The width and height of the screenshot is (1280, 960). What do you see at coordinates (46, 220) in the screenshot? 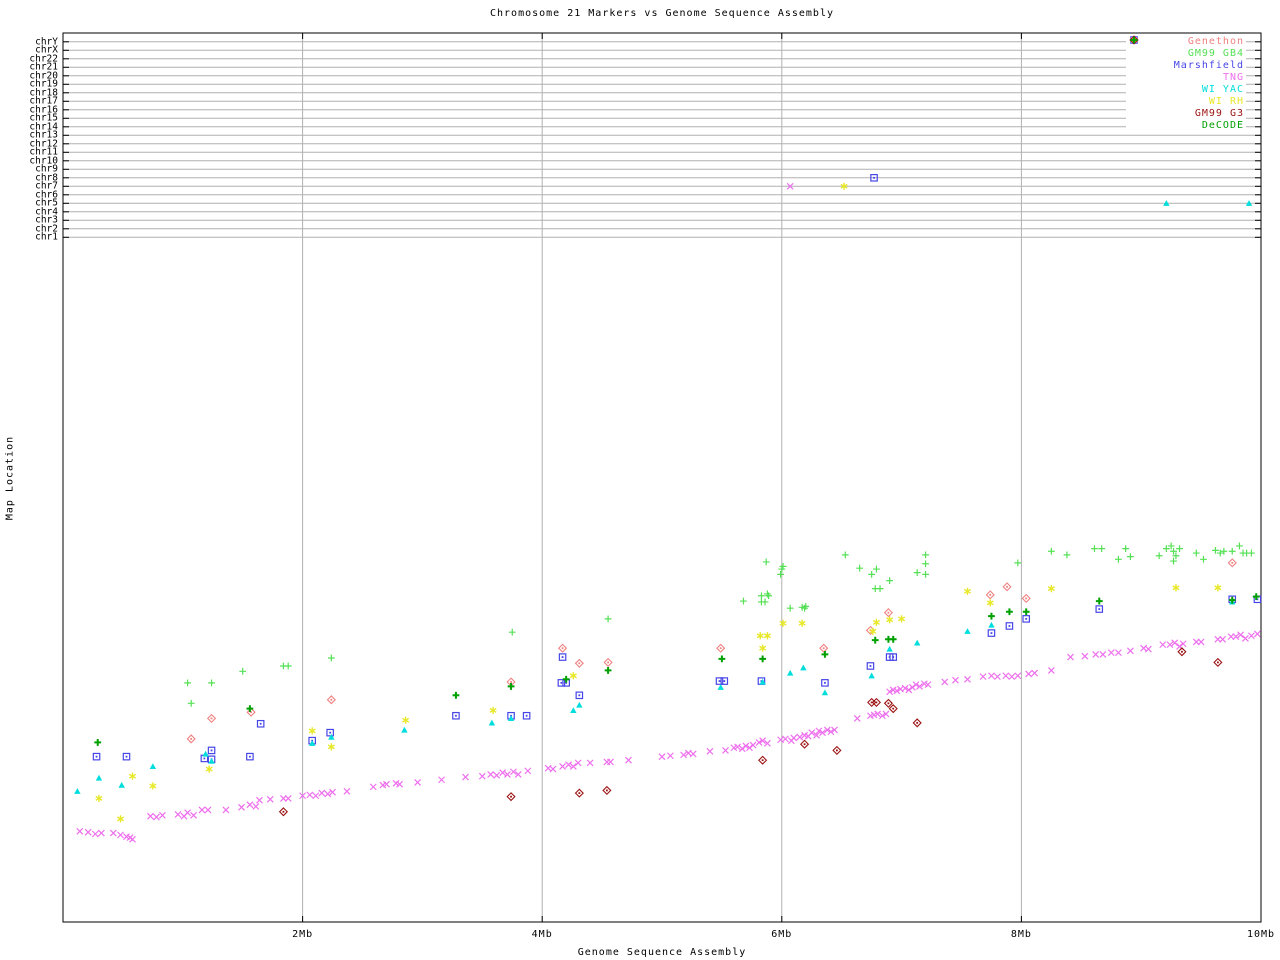
I see `chr-label-chr3: chr3` at bounding box center [46, 220].